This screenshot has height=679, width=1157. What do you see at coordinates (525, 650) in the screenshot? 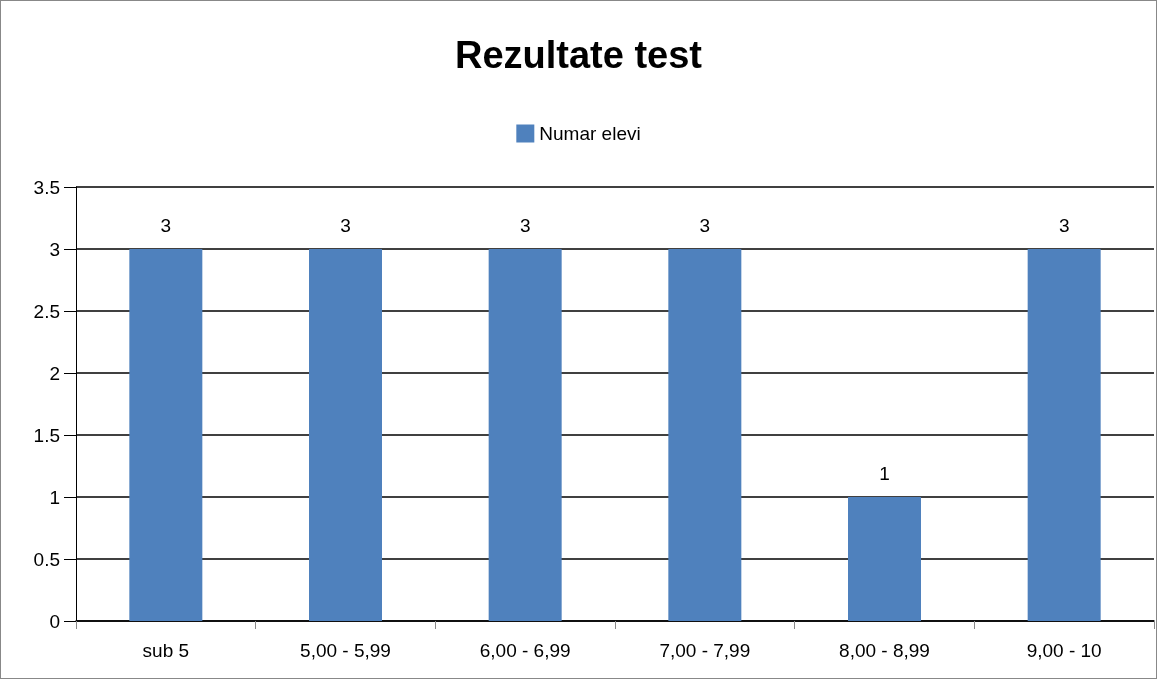
I see `x-tick-label: 6,00 - 6,99` at bounding box center [525, 650].